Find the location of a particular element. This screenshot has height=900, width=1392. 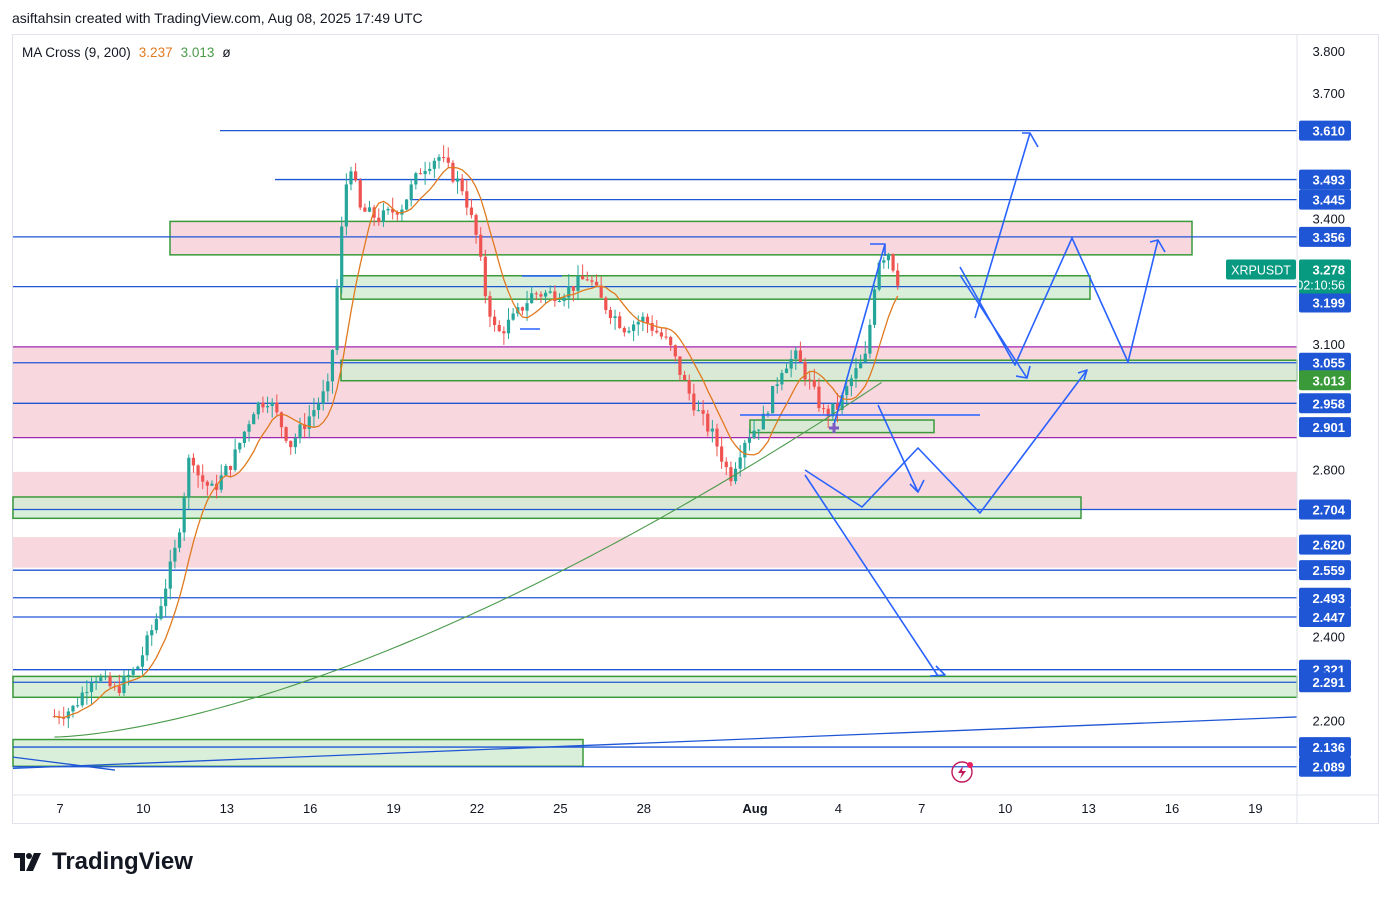

indicator-legend: MA Cross (9, 200) 3.237 3.013 ø is located at coordinates (126, 52).